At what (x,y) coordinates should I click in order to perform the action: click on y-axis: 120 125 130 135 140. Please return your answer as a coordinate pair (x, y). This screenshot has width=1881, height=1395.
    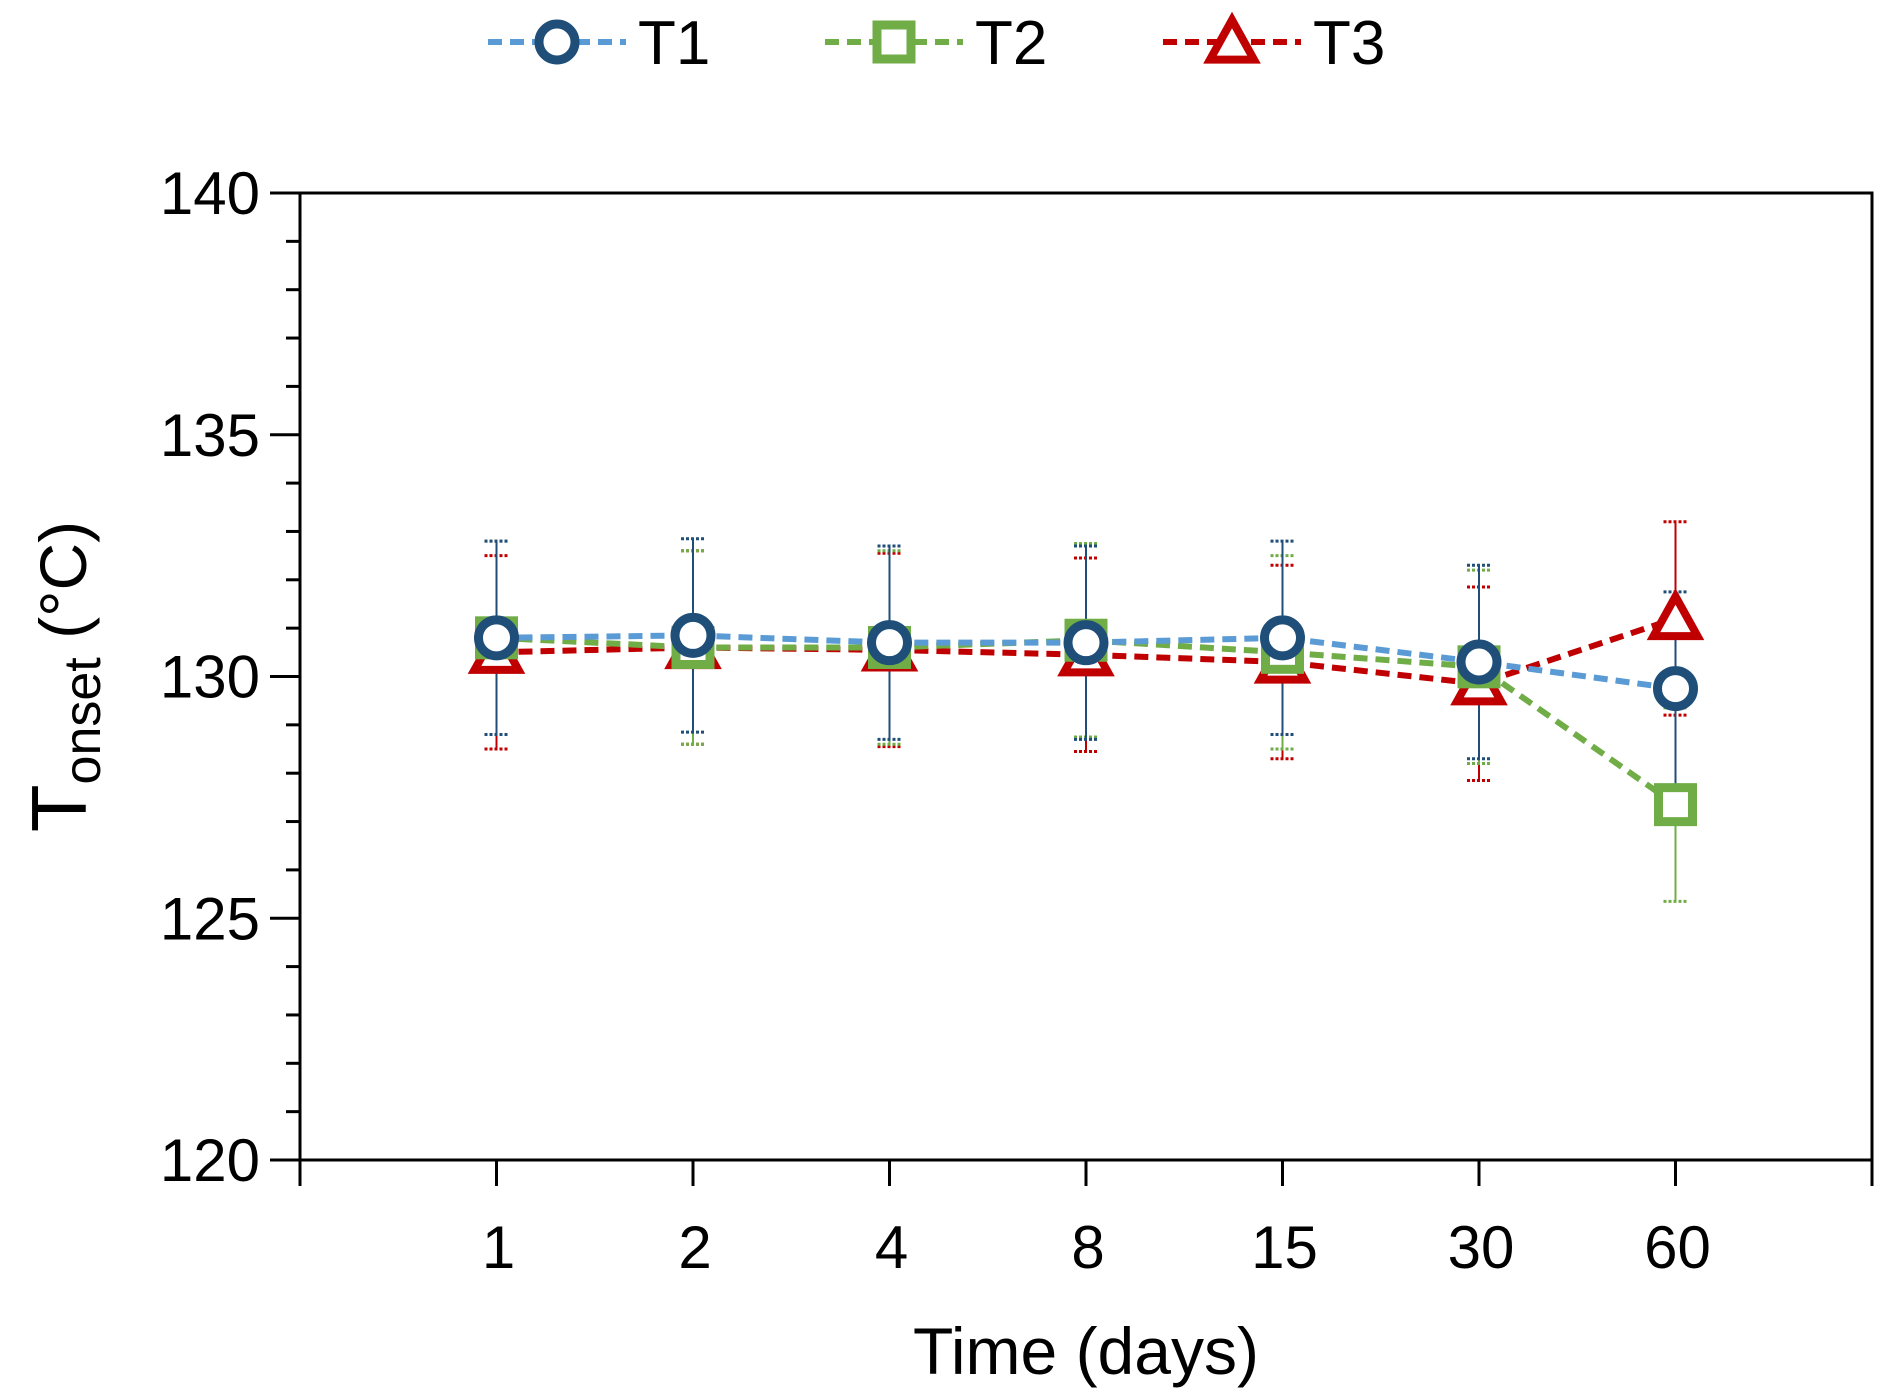
    Looking at the image, I should click on (230, 677).